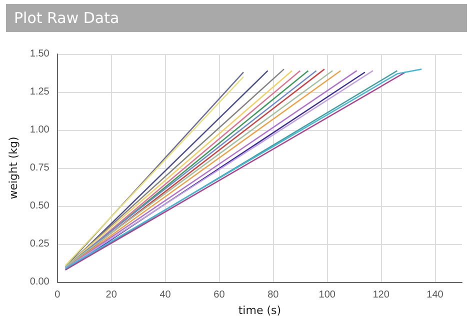 This screenshot has height=322, width=473. I want to click on x-axis-title: time (s), so click(260, 310).